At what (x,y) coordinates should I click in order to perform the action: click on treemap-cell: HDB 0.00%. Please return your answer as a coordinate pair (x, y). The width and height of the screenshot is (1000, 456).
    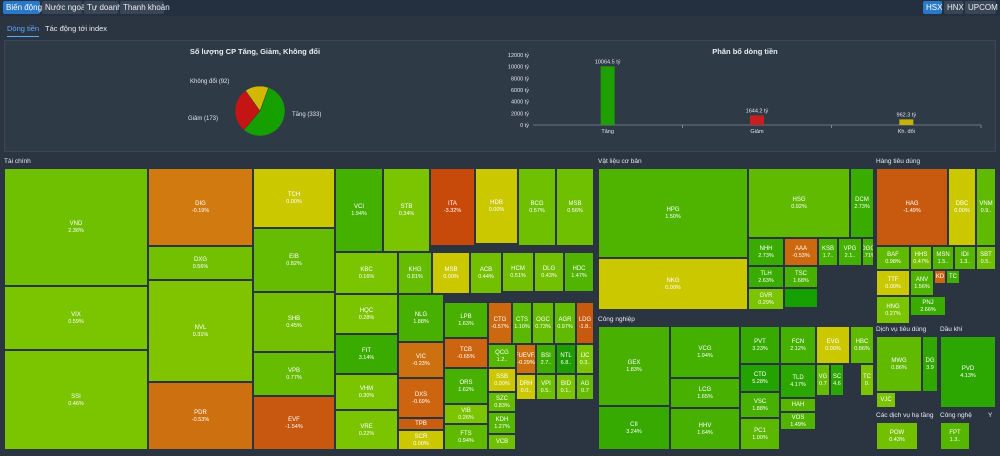
    Looking at the image, I should click on (496, 206).